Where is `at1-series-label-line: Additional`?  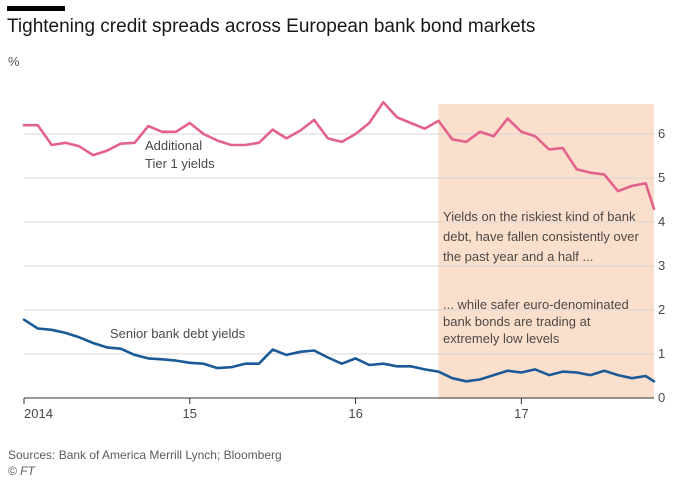 at1-series-label-line: Additional is located at coordinates (173, 145).